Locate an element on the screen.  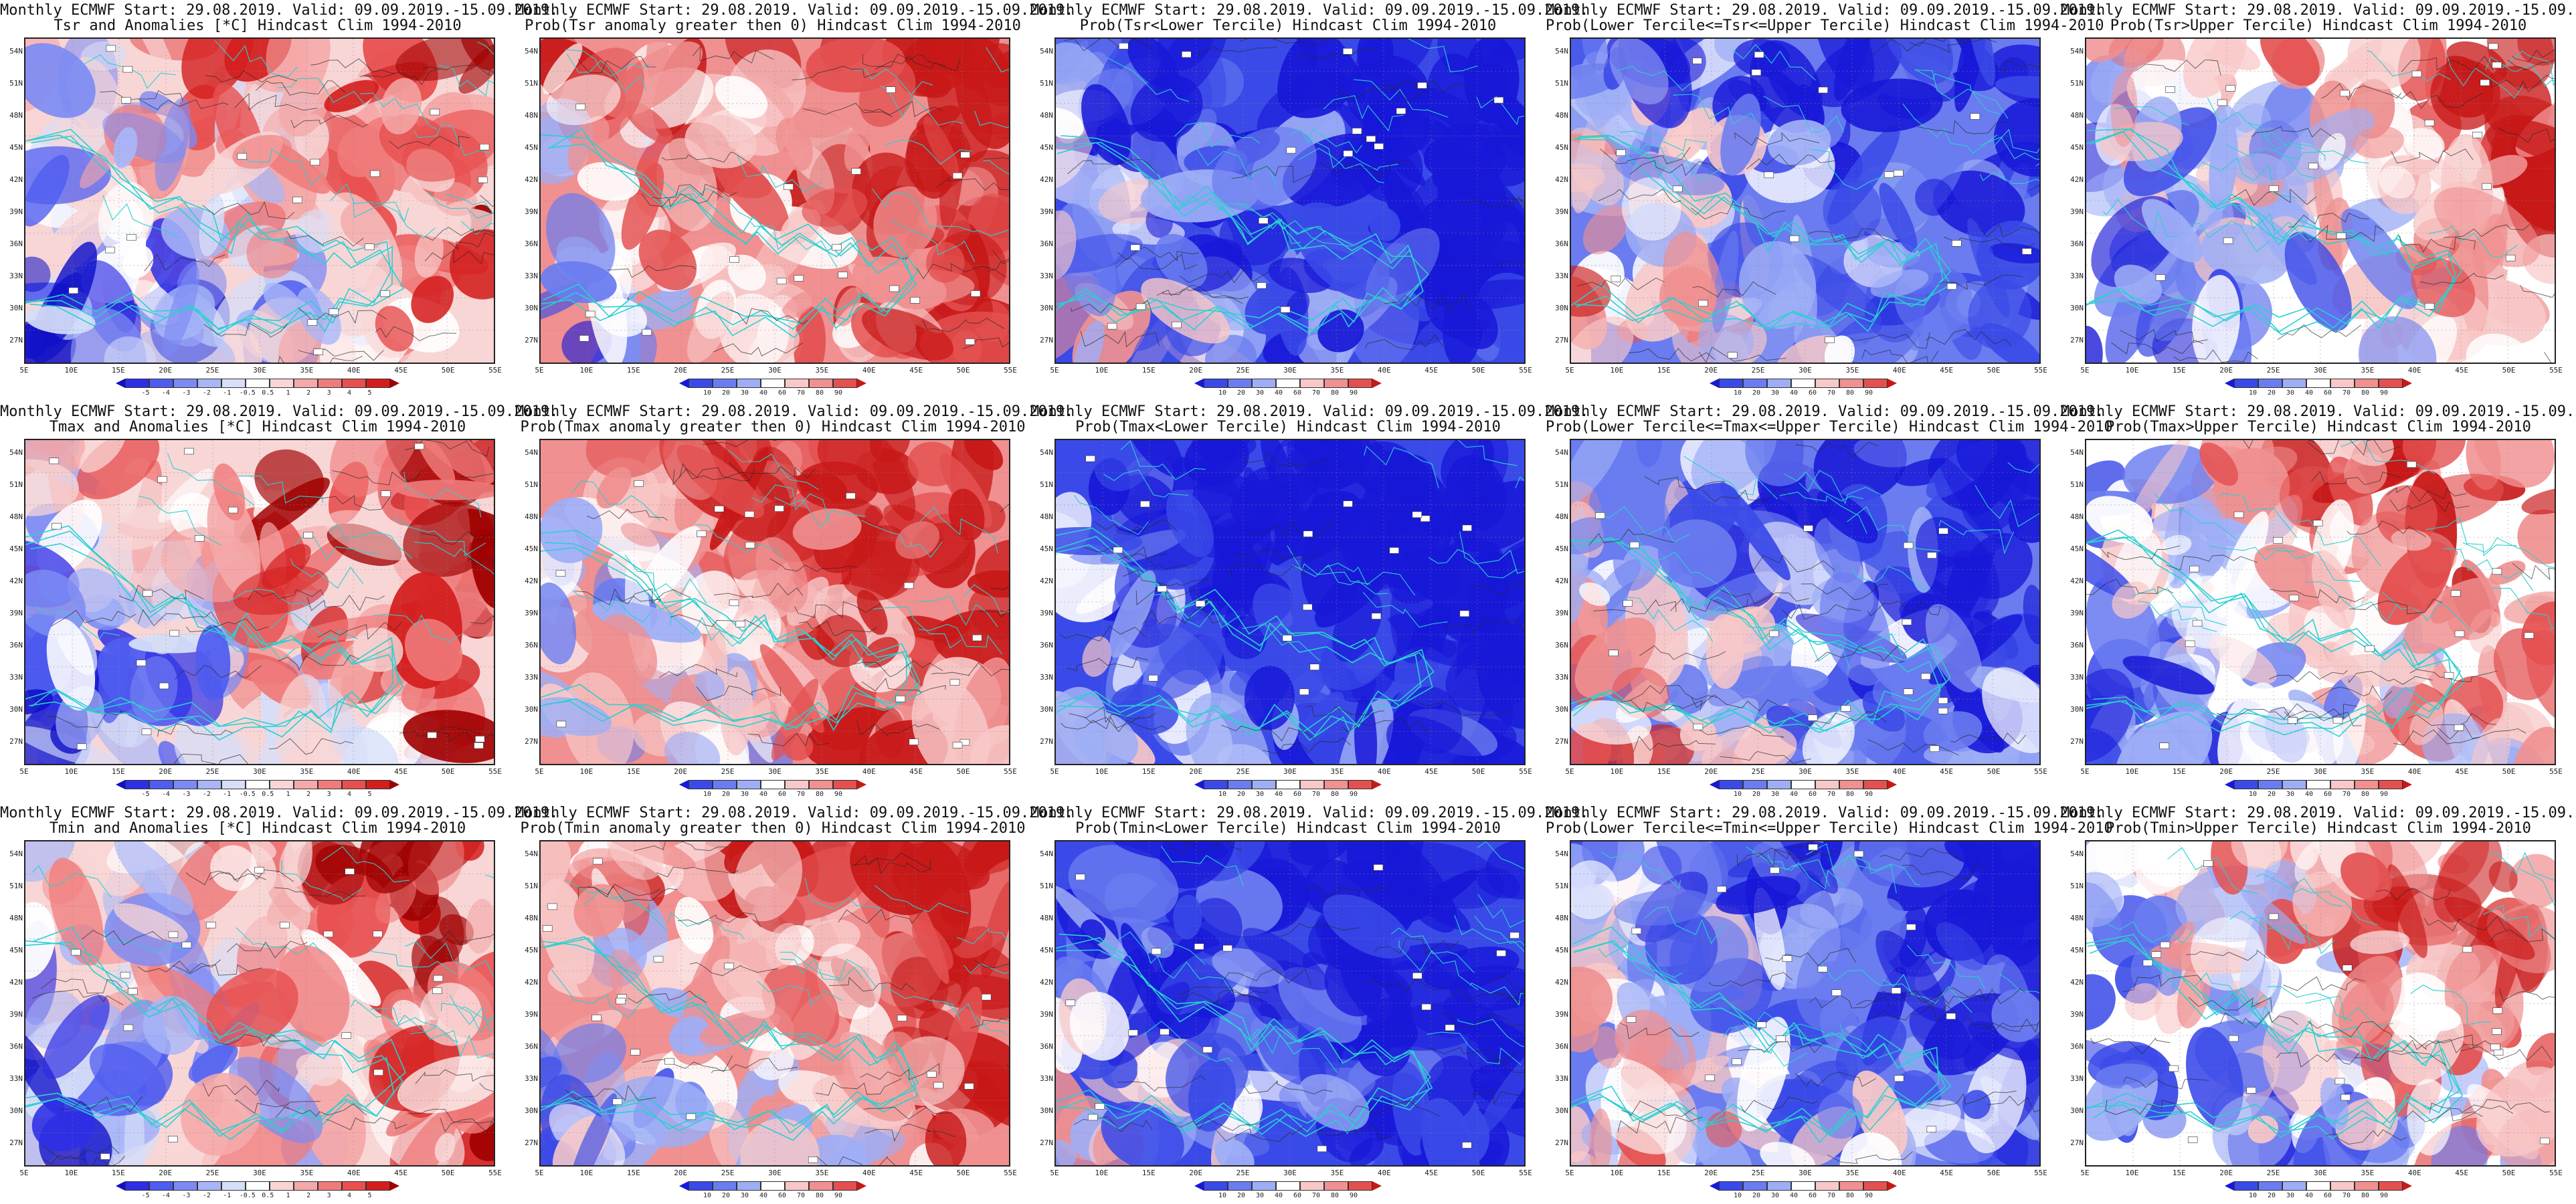
latitude-tick: 33N is located at coordinates (2077, 276).